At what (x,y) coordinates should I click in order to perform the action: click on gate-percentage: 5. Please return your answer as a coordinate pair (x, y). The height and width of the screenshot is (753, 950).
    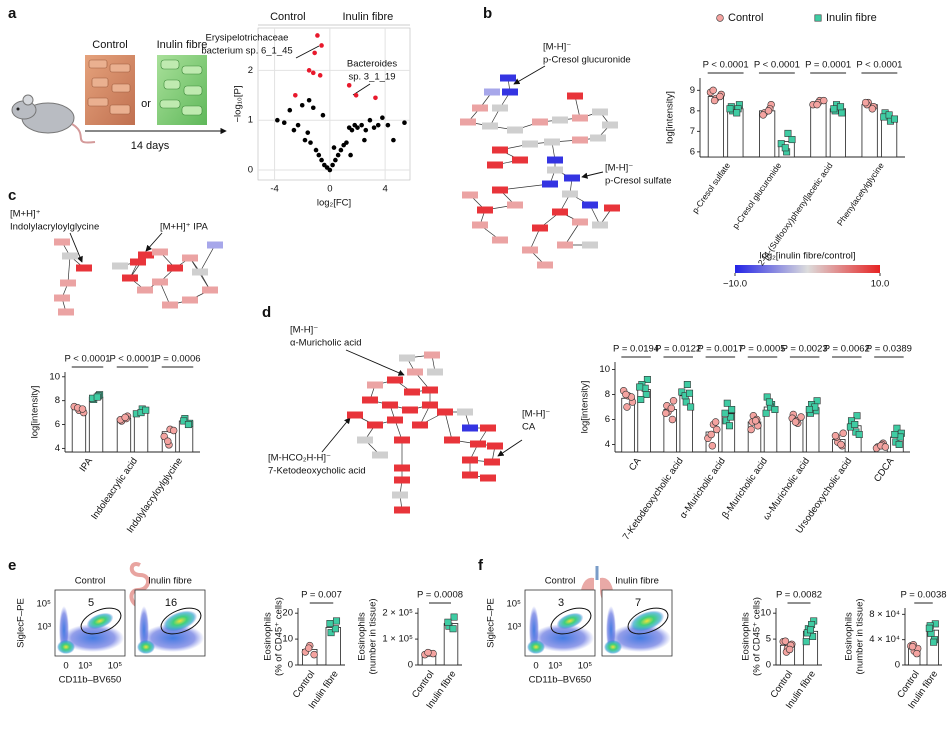
    Looking at the image, I should click on (91, 603).